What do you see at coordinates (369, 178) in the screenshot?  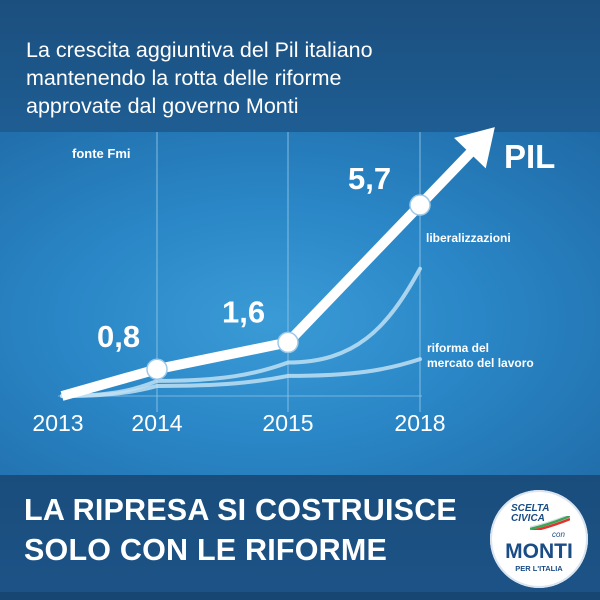 I see `data-label: 5,7` at bounding box center [369, 178].